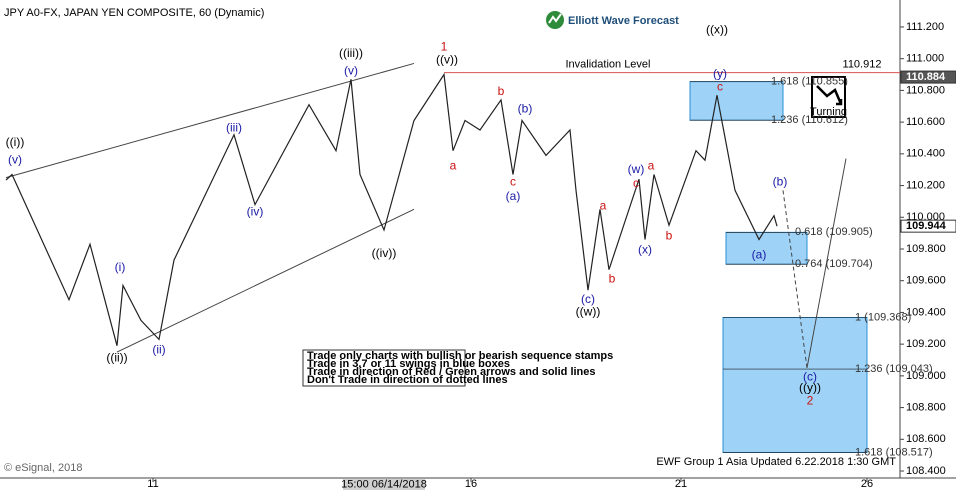  What do you see at coordinates (834, 264) in the screenshot?
I see `fib-label: 0.764 (109.704)` at bounding box center [834, 264].